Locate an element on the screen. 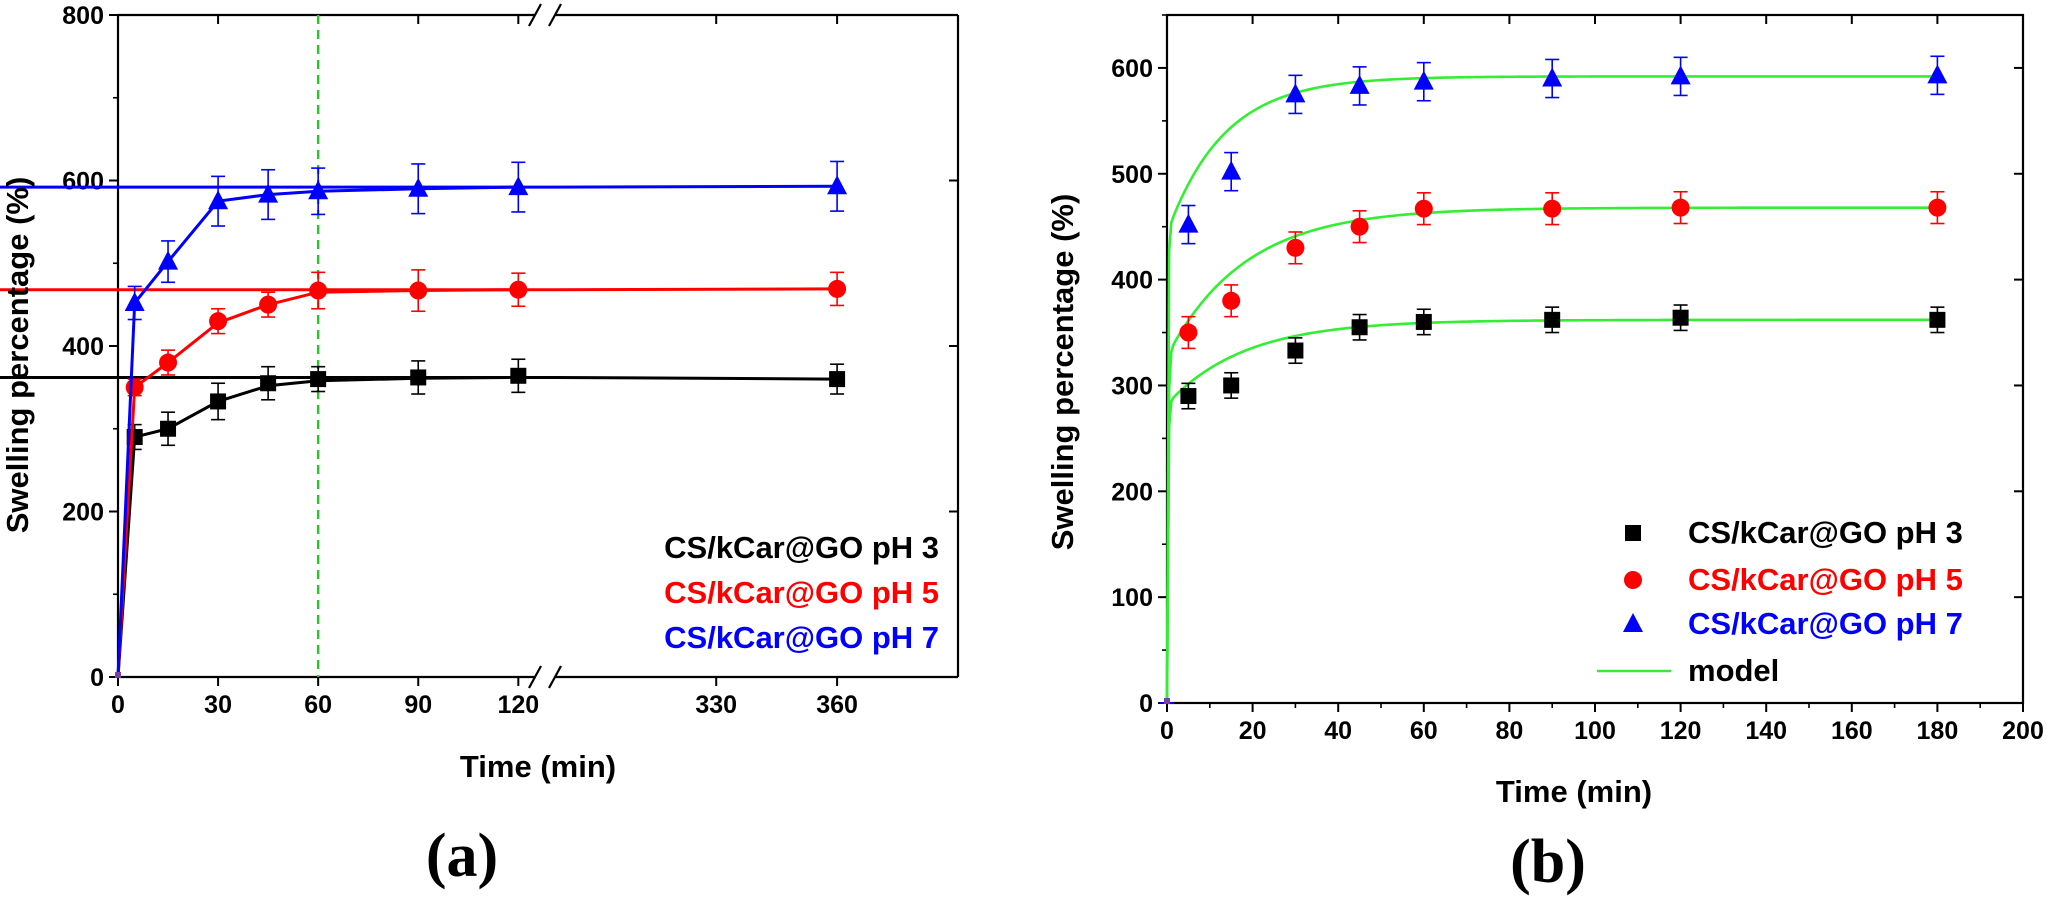 The height and width of the screenshot is (903, 2048). panel-a-legend-entry: CS/kCar@GO pH 7 is located at coordinates (801, 637).